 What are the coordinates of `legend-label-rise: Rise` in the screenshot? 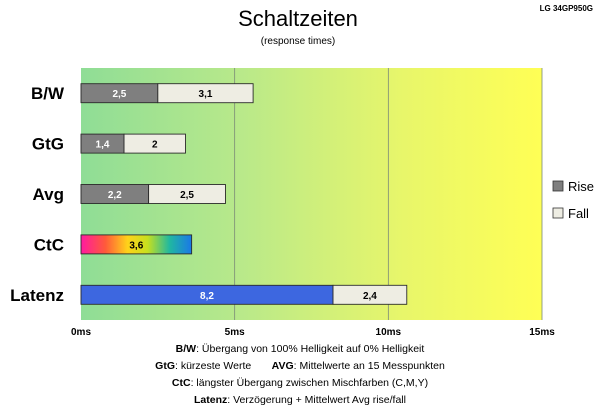 It's located at (581, 186).